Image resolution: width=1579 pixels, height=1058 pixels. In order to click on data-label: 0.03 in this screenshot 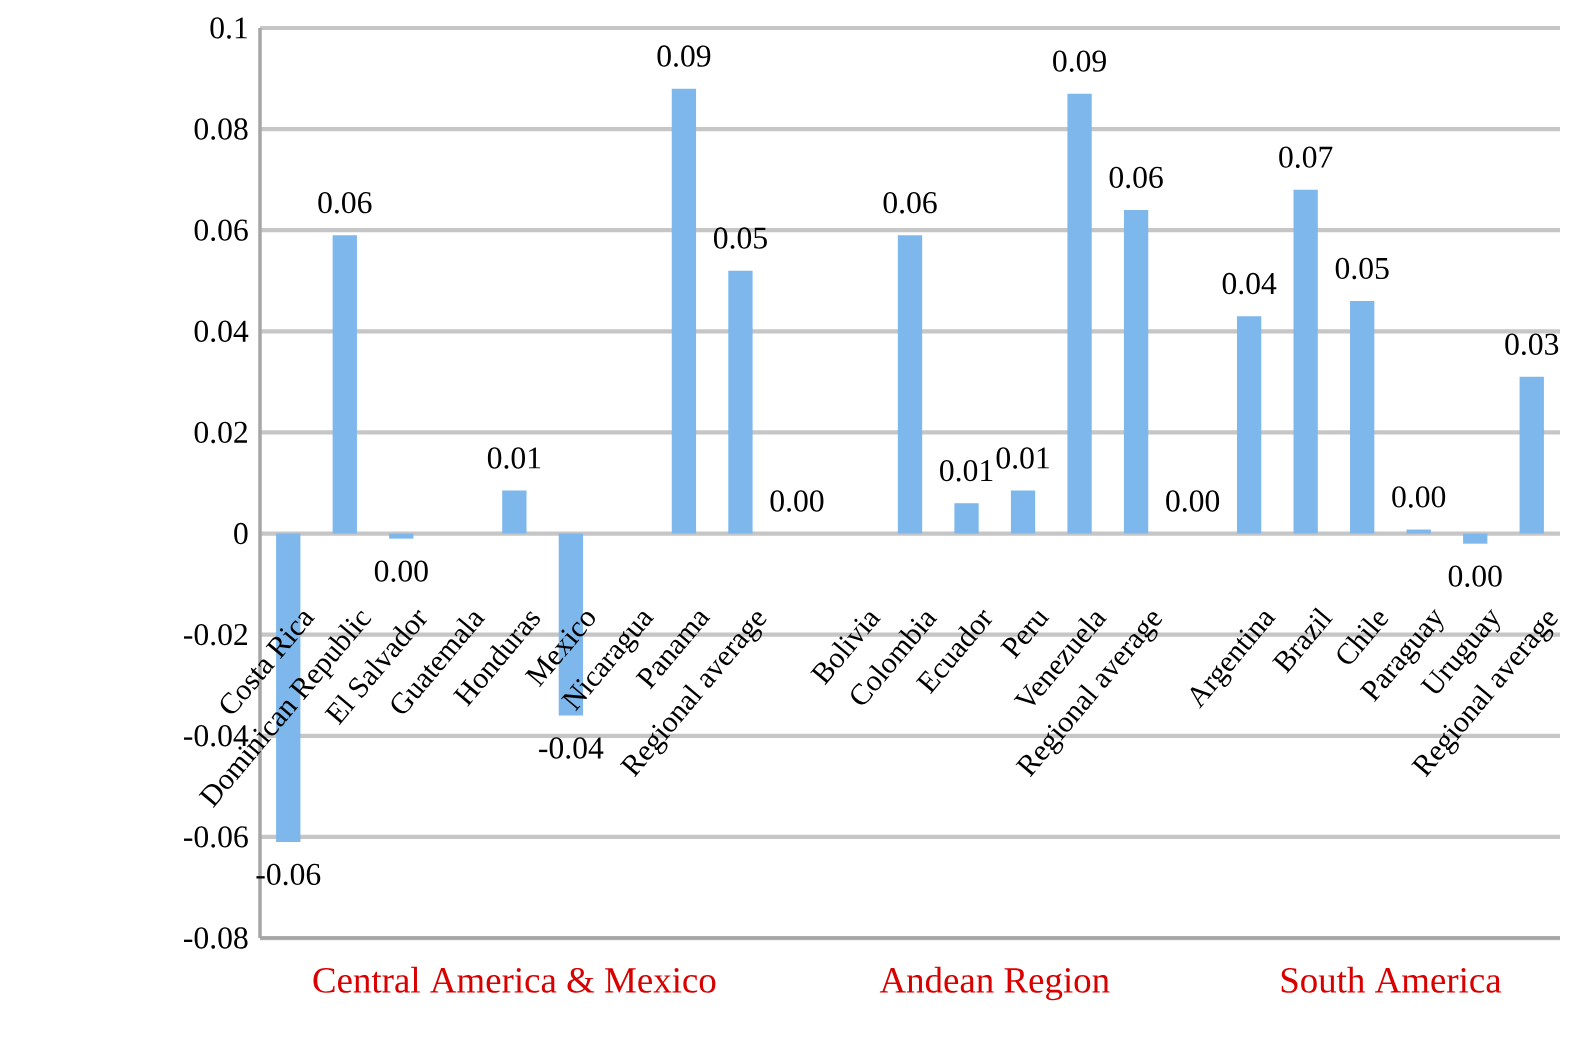, I will do `click(1532, 344)`.